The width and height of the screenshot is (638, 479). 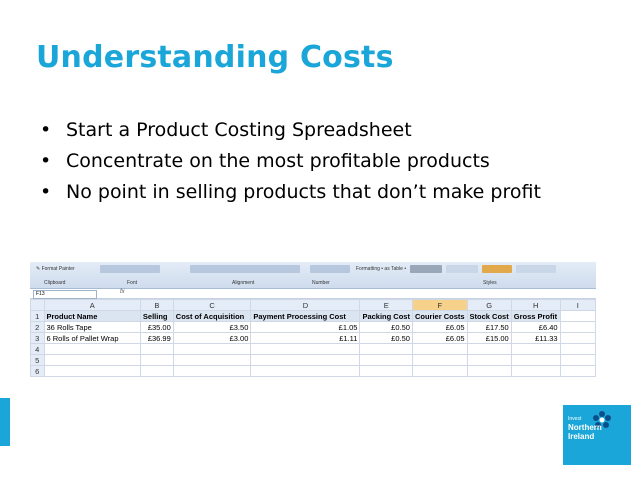 I want to click on select-all-corner, so click(x=37, y=305).